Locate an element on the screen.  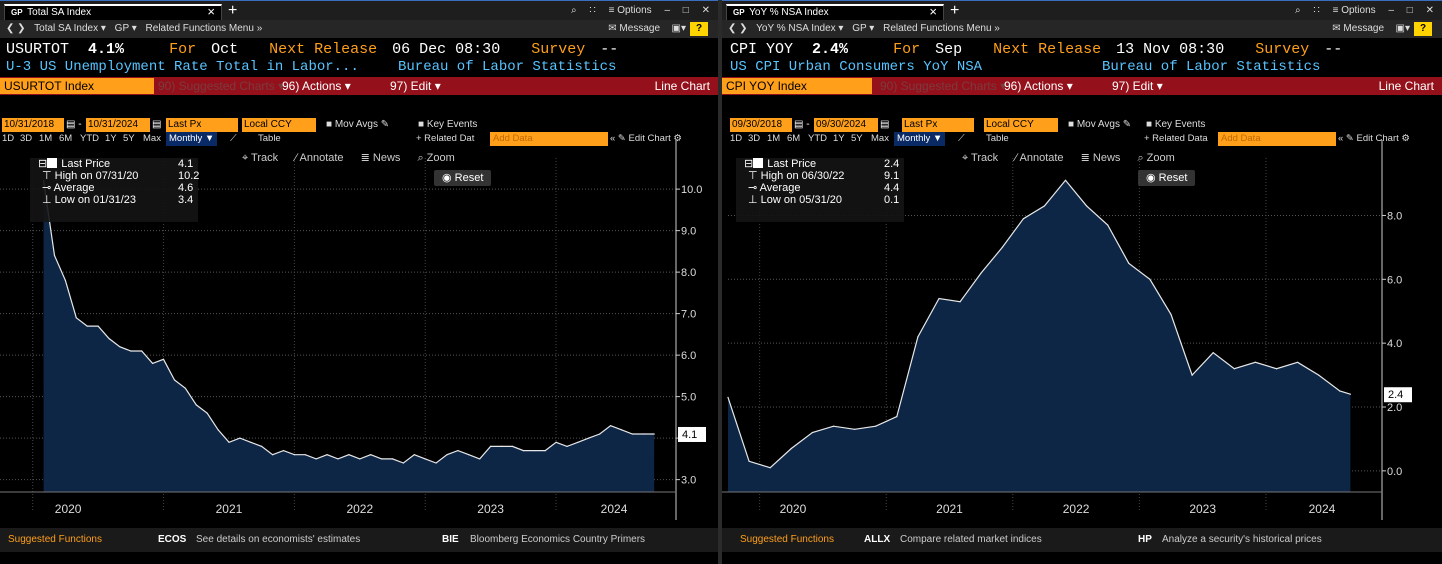
new-tab-icon: + is located at coordinates (955, 10).